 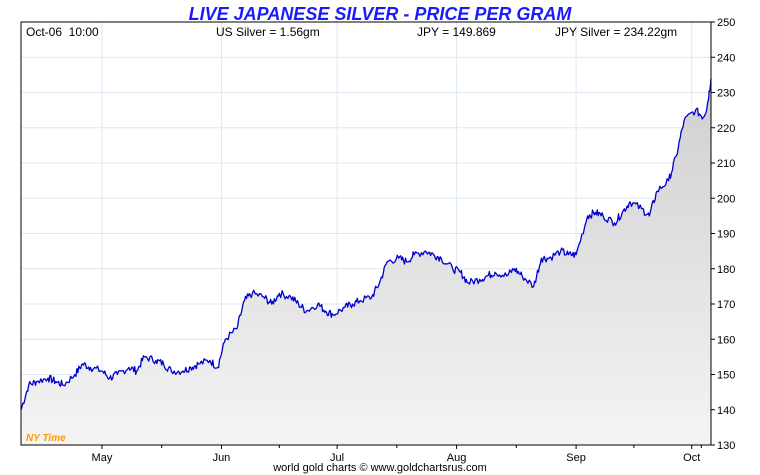 I want to click on y-tick-label: 230, so click(x=726, y=94).